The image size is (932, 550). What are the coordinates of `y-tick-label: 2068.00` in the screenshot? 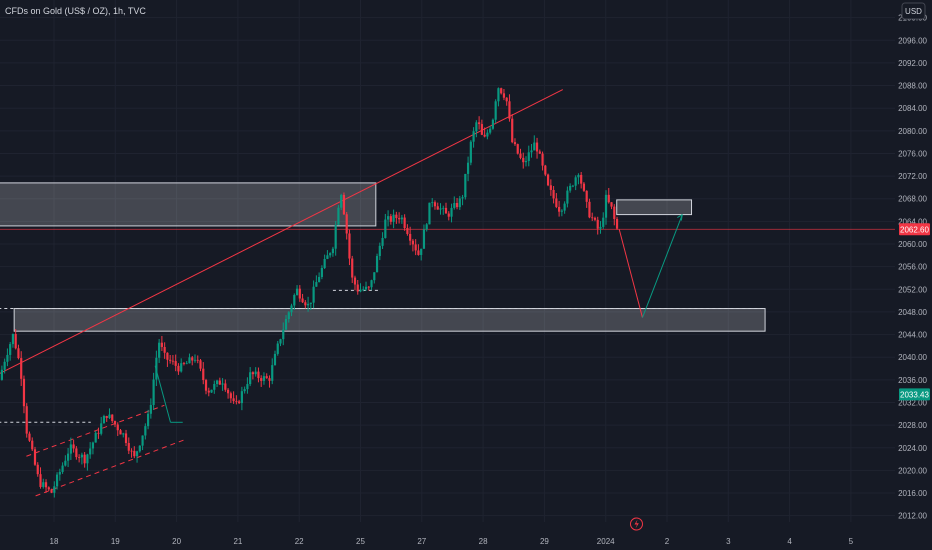 It's located at (912, 199).